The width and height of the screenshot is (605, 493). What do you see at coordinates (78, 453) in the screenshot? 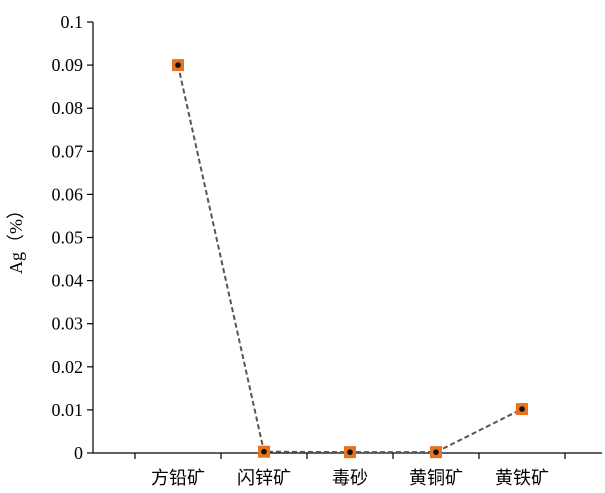
I see `y-tick-label: 0` at bounding box center [78, 453].